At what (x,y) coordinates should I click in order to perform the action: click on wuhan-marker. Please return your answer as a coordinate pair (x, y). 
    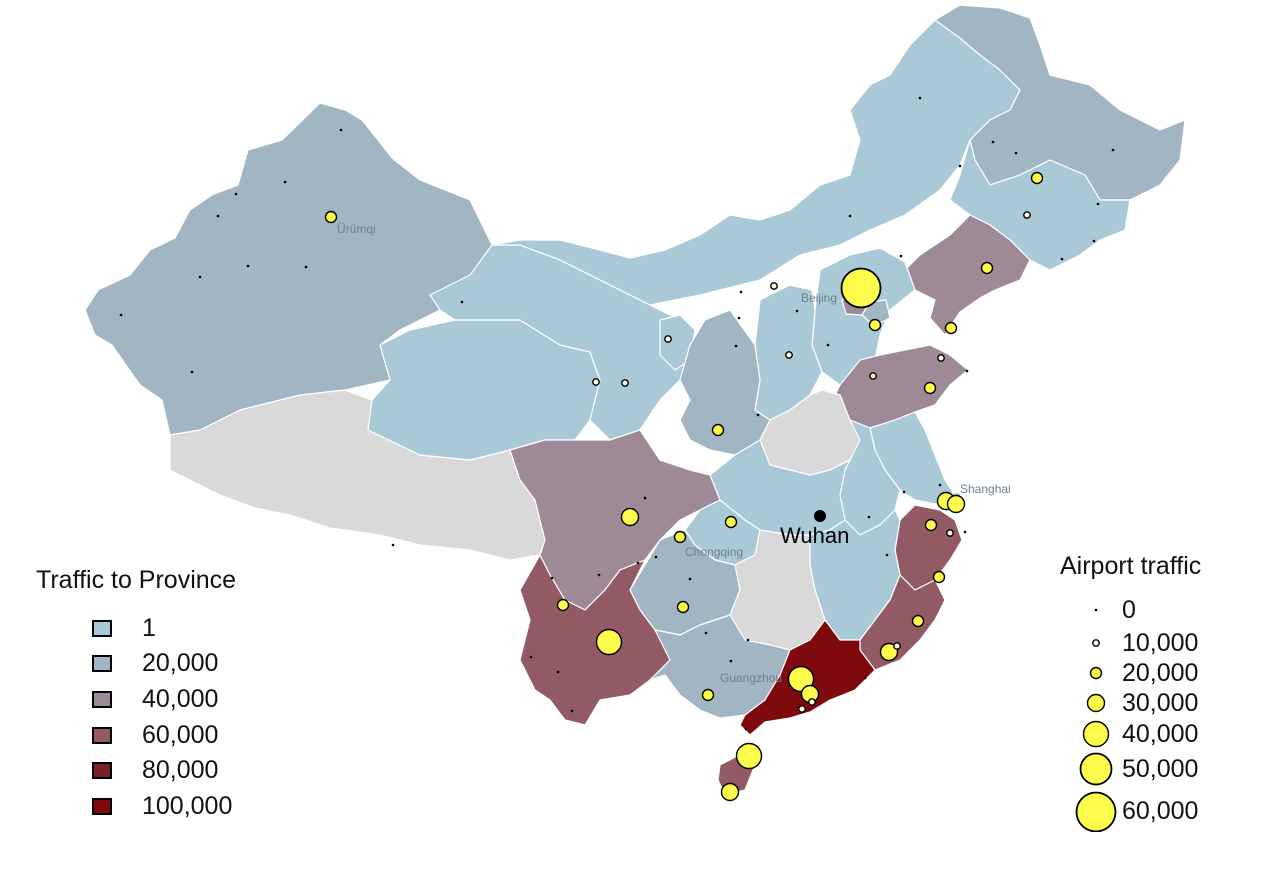
    Looking at the image, I should click on (820, 516).